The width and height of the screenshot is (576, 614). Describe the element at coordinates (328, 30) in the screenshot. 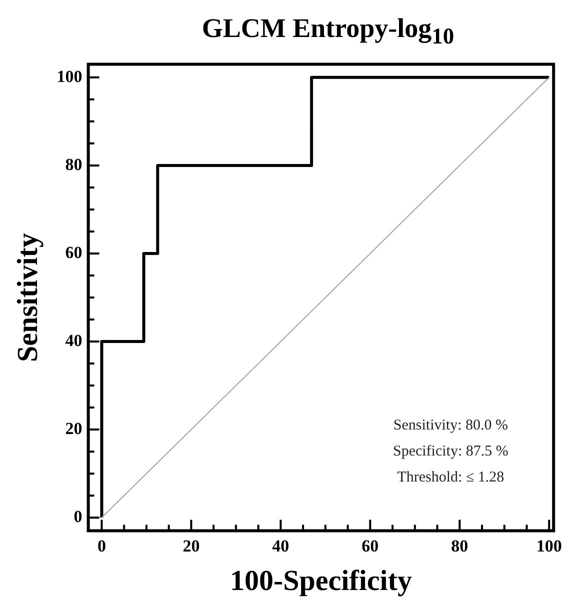

I see `chart-title: GLCM Entropy-log$_{10}$` at that location.